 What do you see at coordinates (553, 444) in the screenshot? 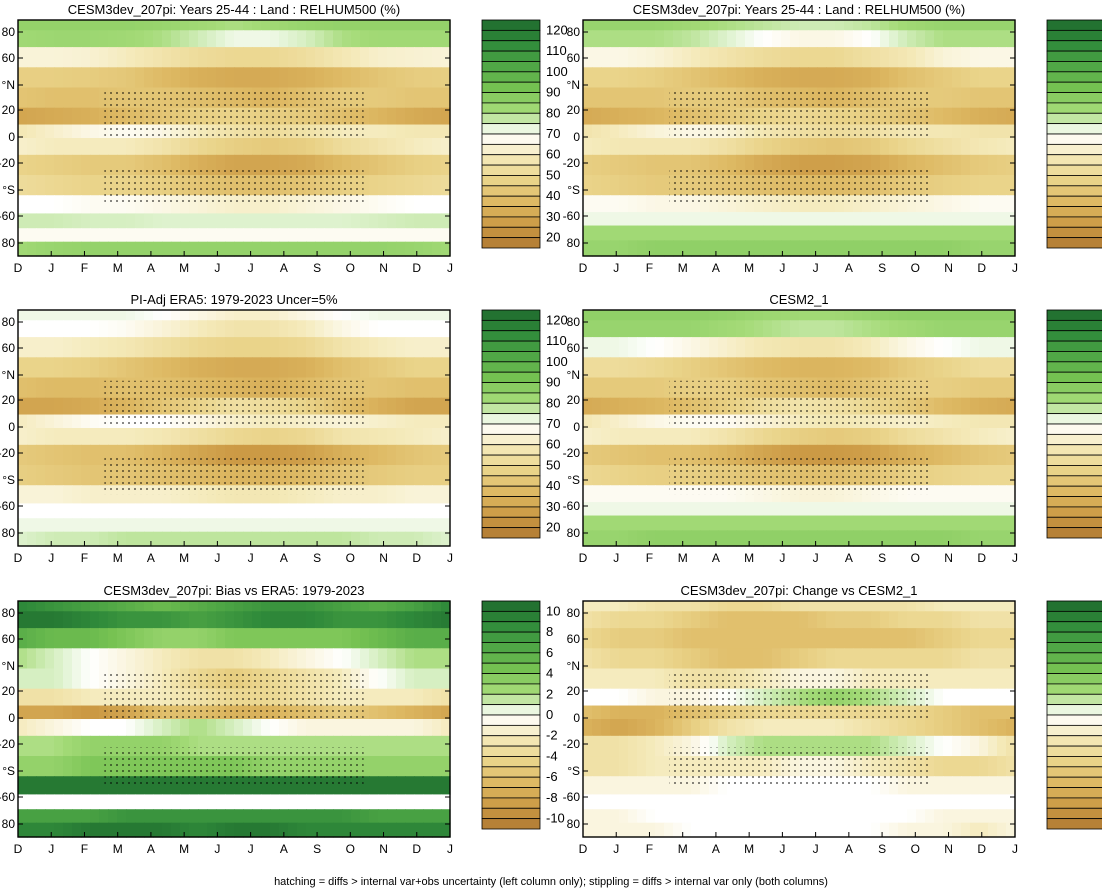
I see `colorbar-label: 60` at bounding box center [553, 444].